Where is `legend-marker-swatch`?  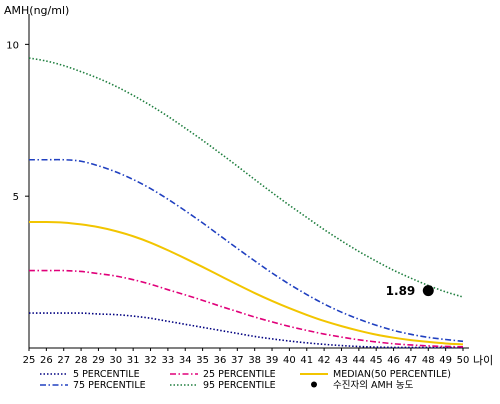 legend-marker-swatch is located at coordinates (314, 384).